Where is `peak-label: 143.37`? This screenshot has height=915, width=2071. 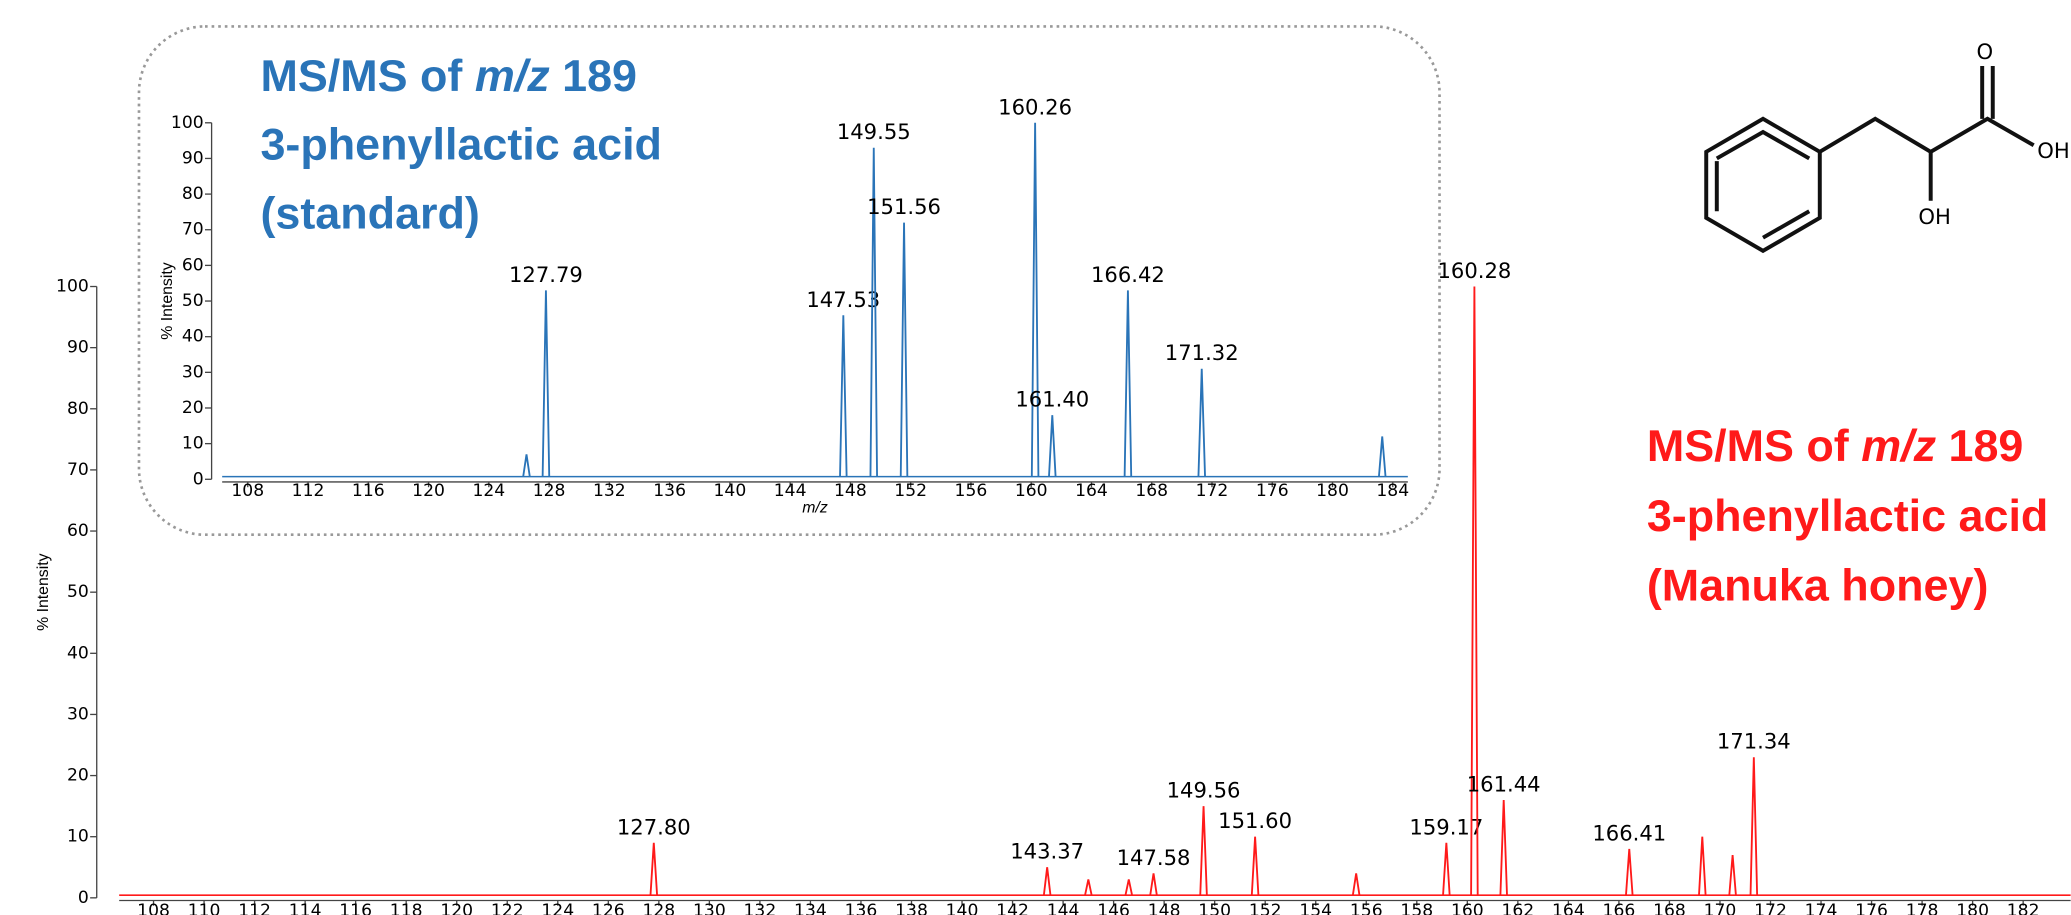
peak-label: 143.37 is located at coordinates (1047, 851).